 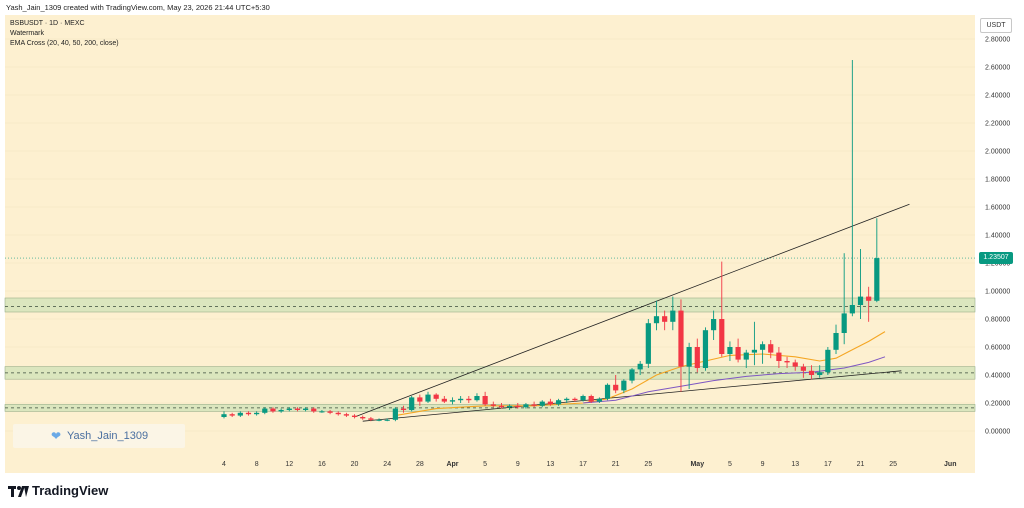 What do you see at coordinates (999, 244) in the screenshot?
I see `price-axis` at bounding box center [999, 244].